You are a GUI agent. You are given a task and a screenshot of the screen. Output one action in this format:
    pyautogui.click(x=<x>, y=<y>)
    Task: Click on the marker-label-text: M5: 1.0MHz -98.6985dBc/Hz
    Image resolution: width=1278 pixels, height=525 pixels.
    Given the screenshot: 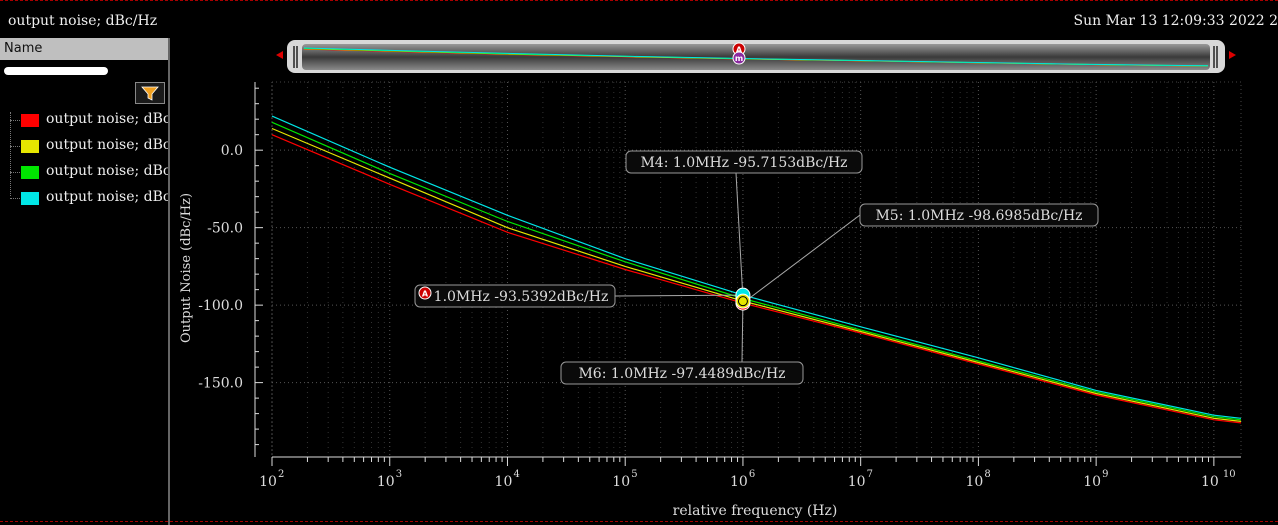 What is the action you would take?
    pyautogui.click(x=978, y=216)
    